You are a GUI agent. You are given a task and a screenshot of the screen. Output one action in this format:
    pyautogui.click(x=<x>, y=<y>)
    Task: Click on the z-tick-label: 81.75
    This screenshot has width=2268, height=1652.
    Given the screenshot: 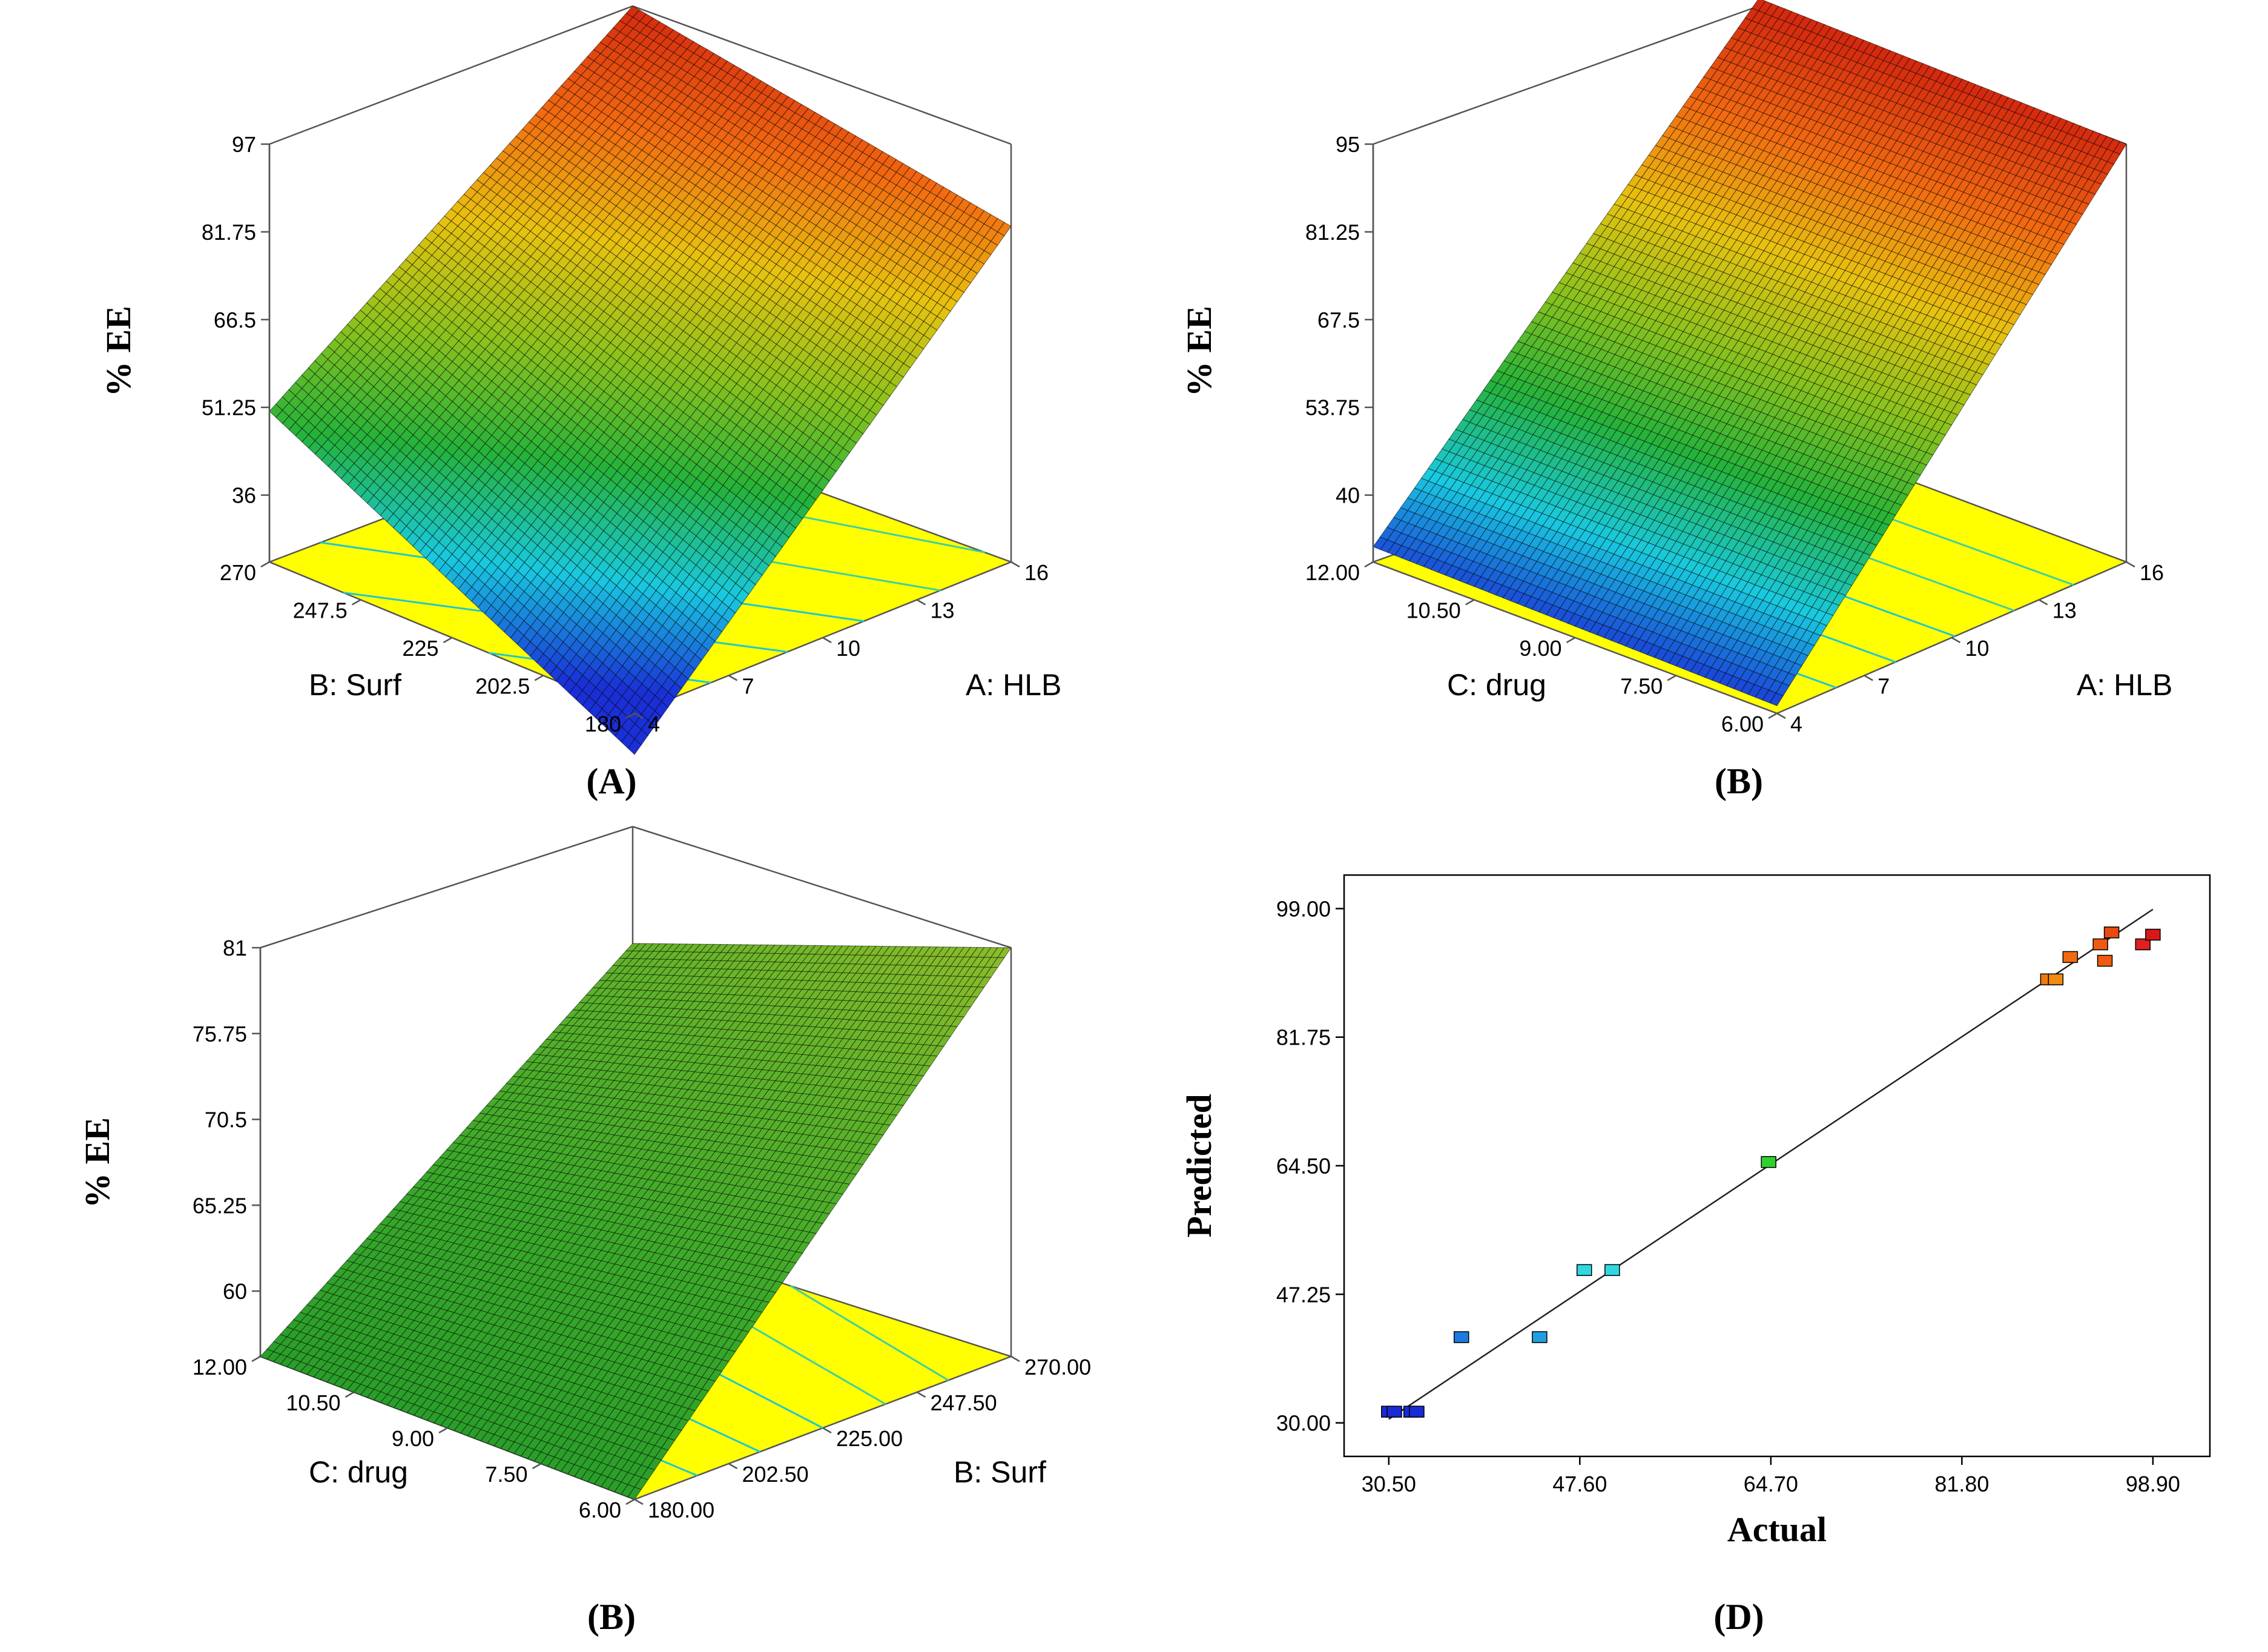 What is the action you would take?
    pyautogui.click(x=229, y=232)
    